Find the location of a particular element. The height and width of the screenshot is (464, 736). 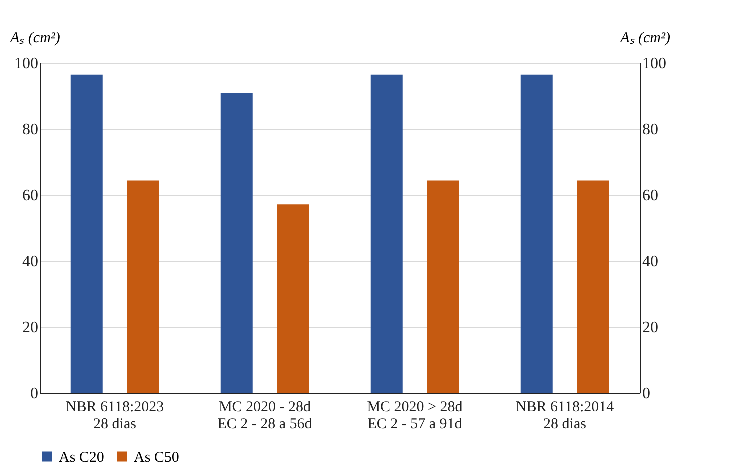

y-tick-label: 0 is located at coordinates (34, 394).